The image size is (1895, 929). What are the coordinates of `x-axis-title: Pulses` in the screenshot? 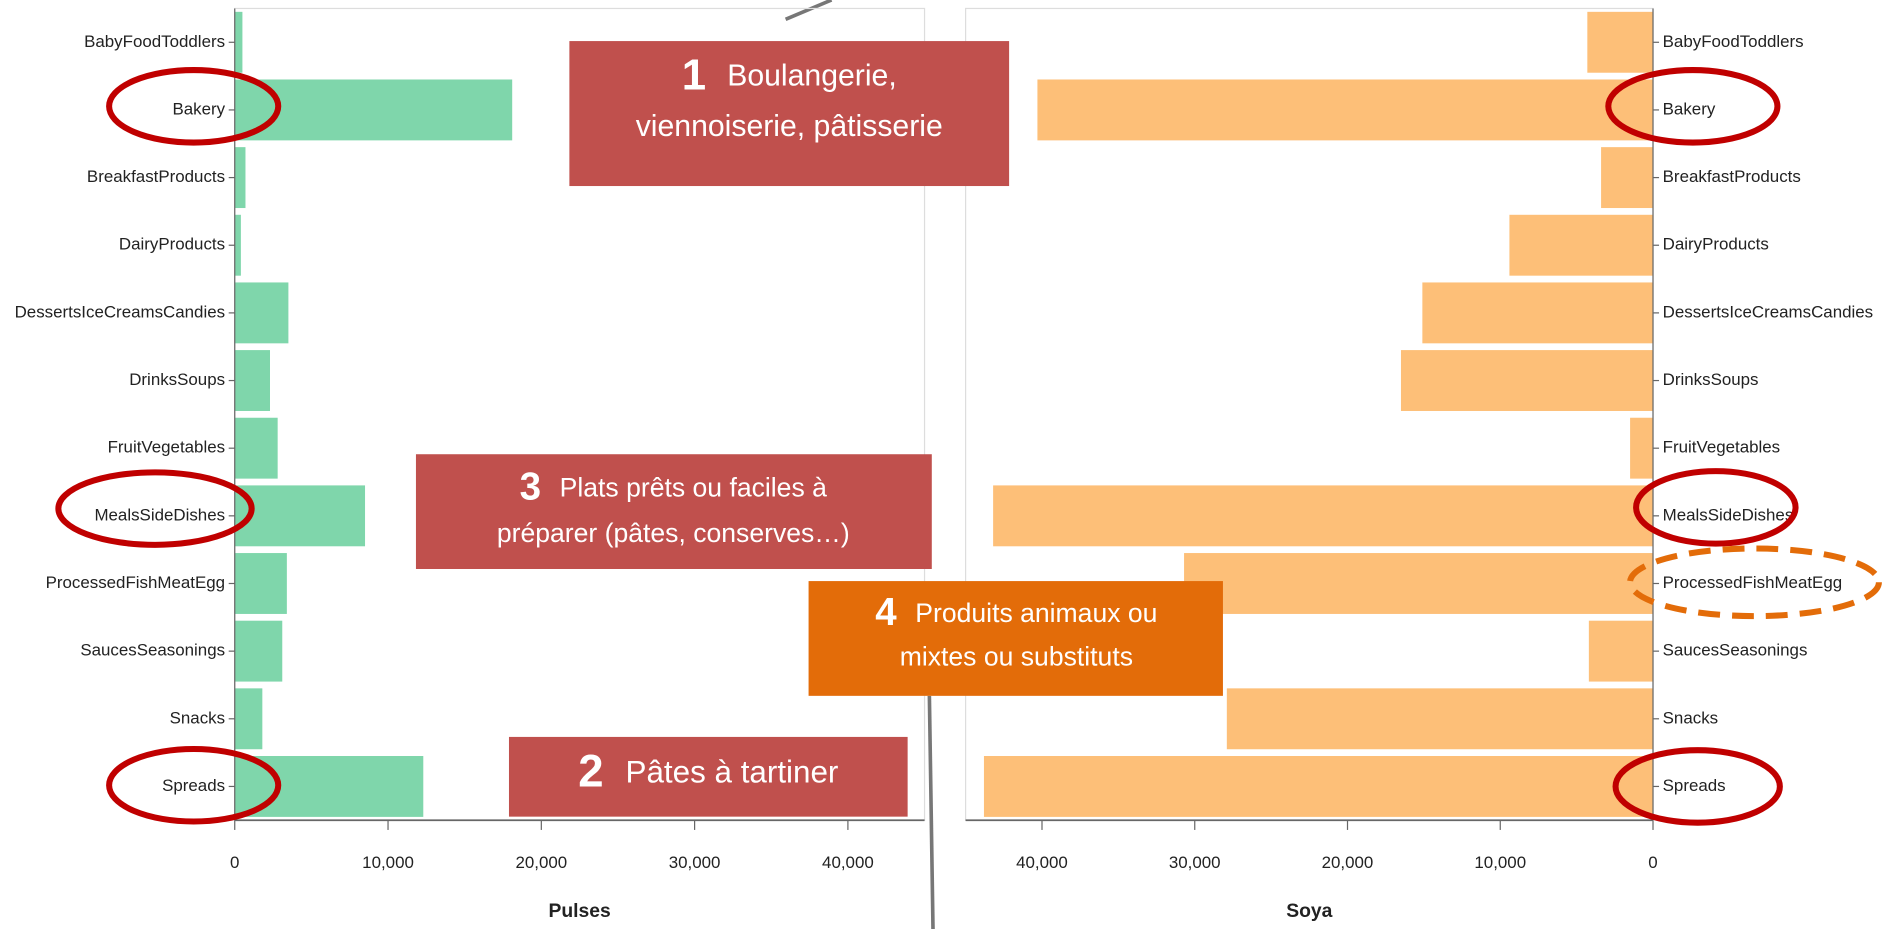 It's located at (580, 911).